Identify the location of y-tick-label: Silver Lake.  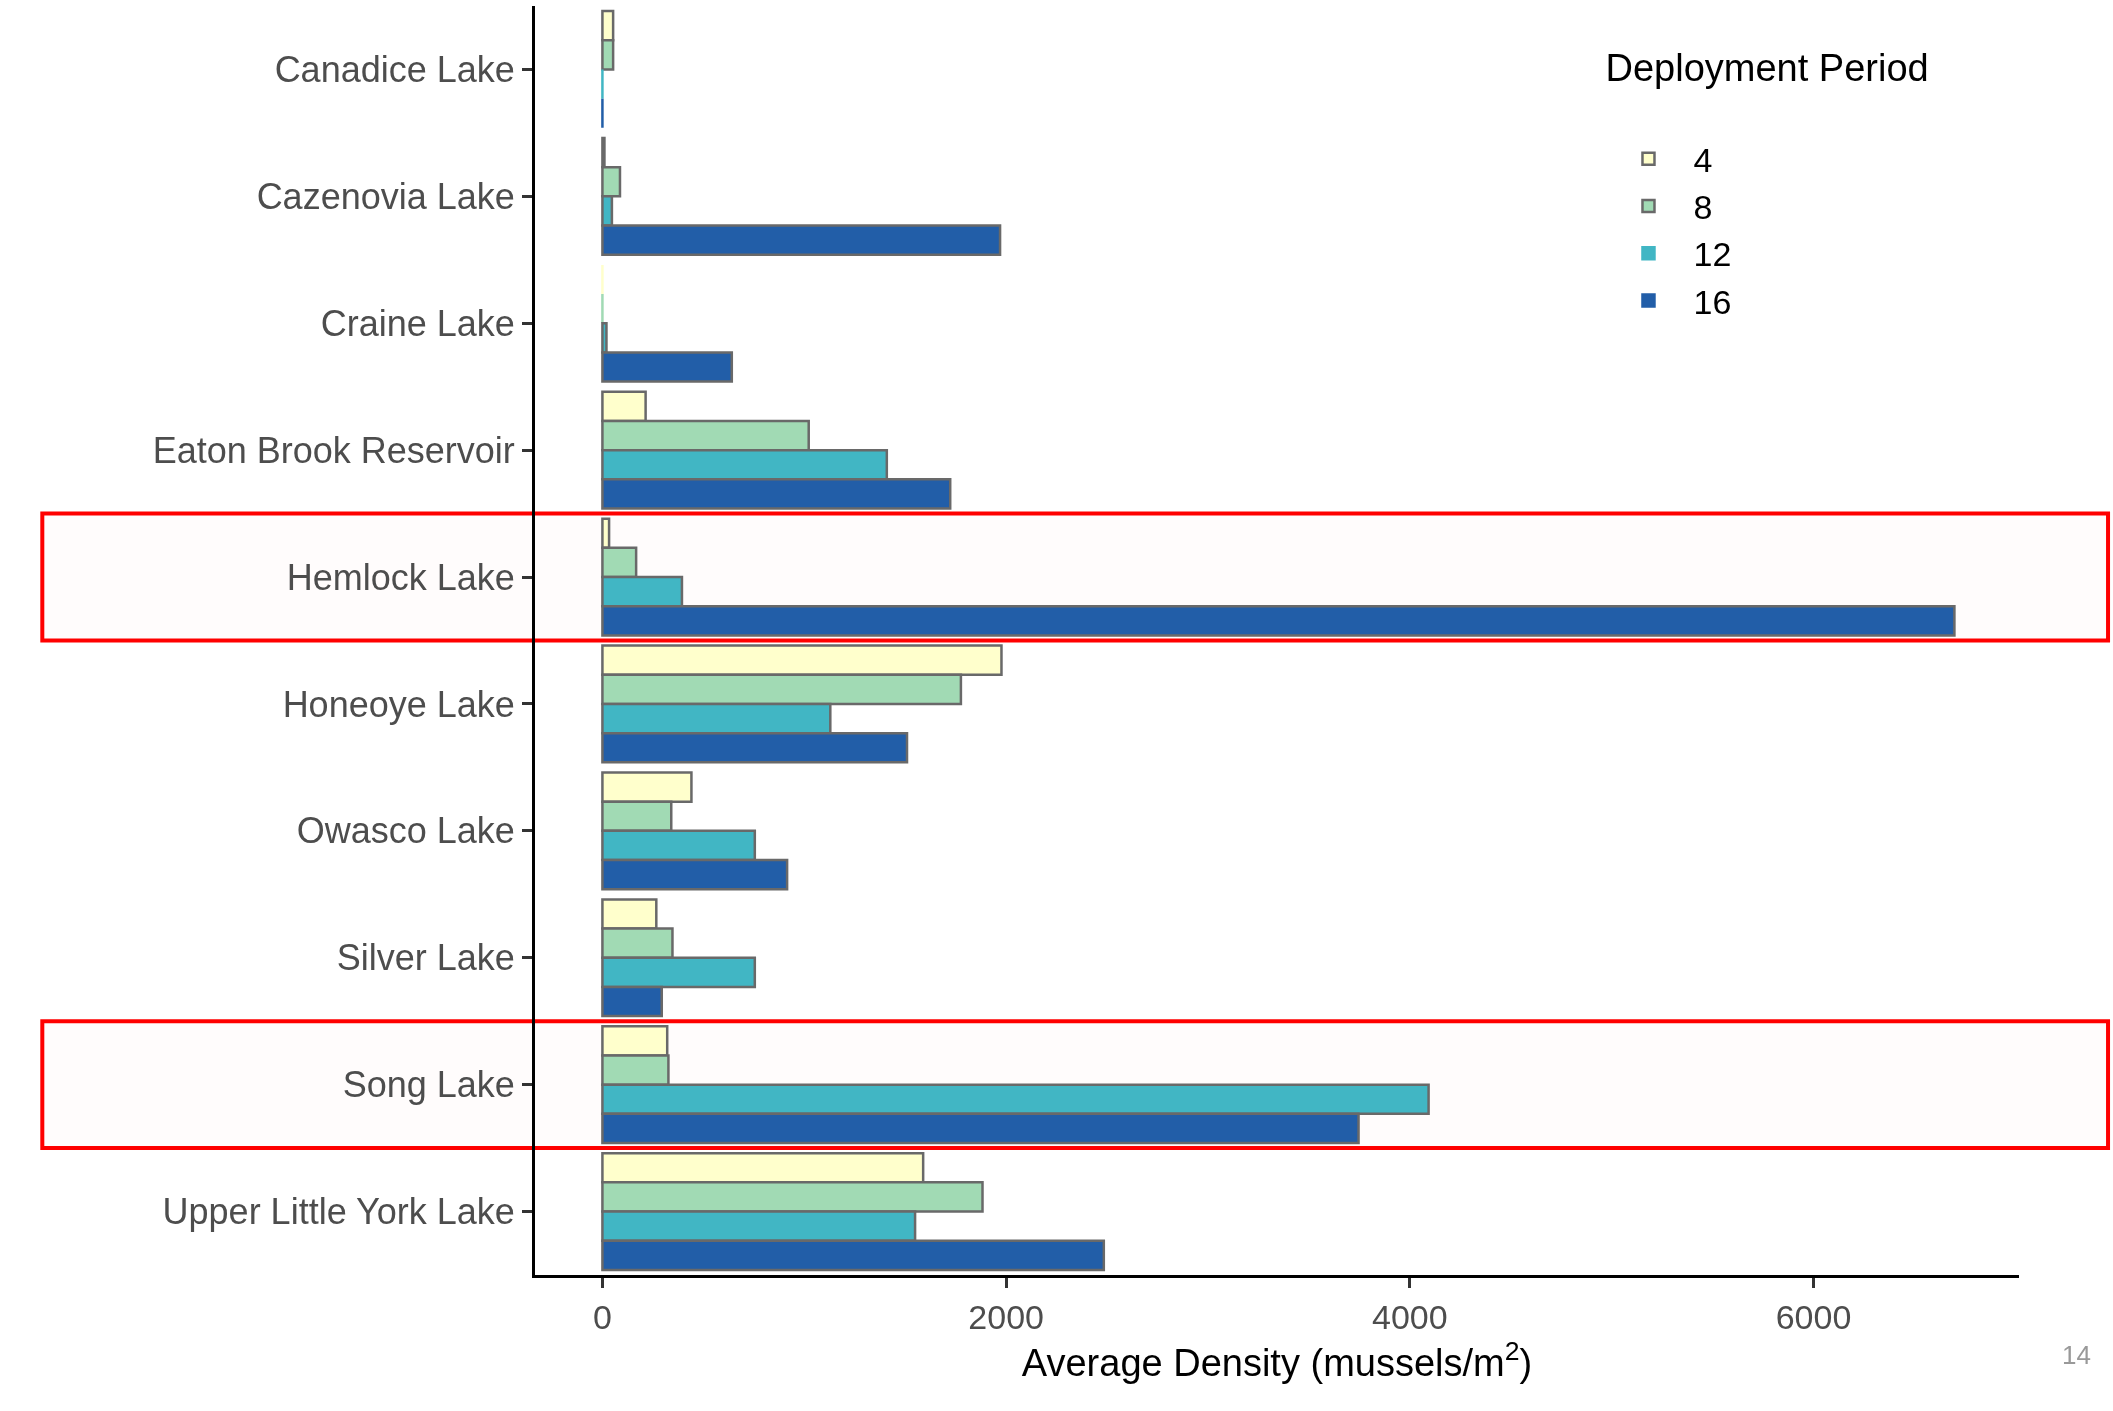
(425, 958).